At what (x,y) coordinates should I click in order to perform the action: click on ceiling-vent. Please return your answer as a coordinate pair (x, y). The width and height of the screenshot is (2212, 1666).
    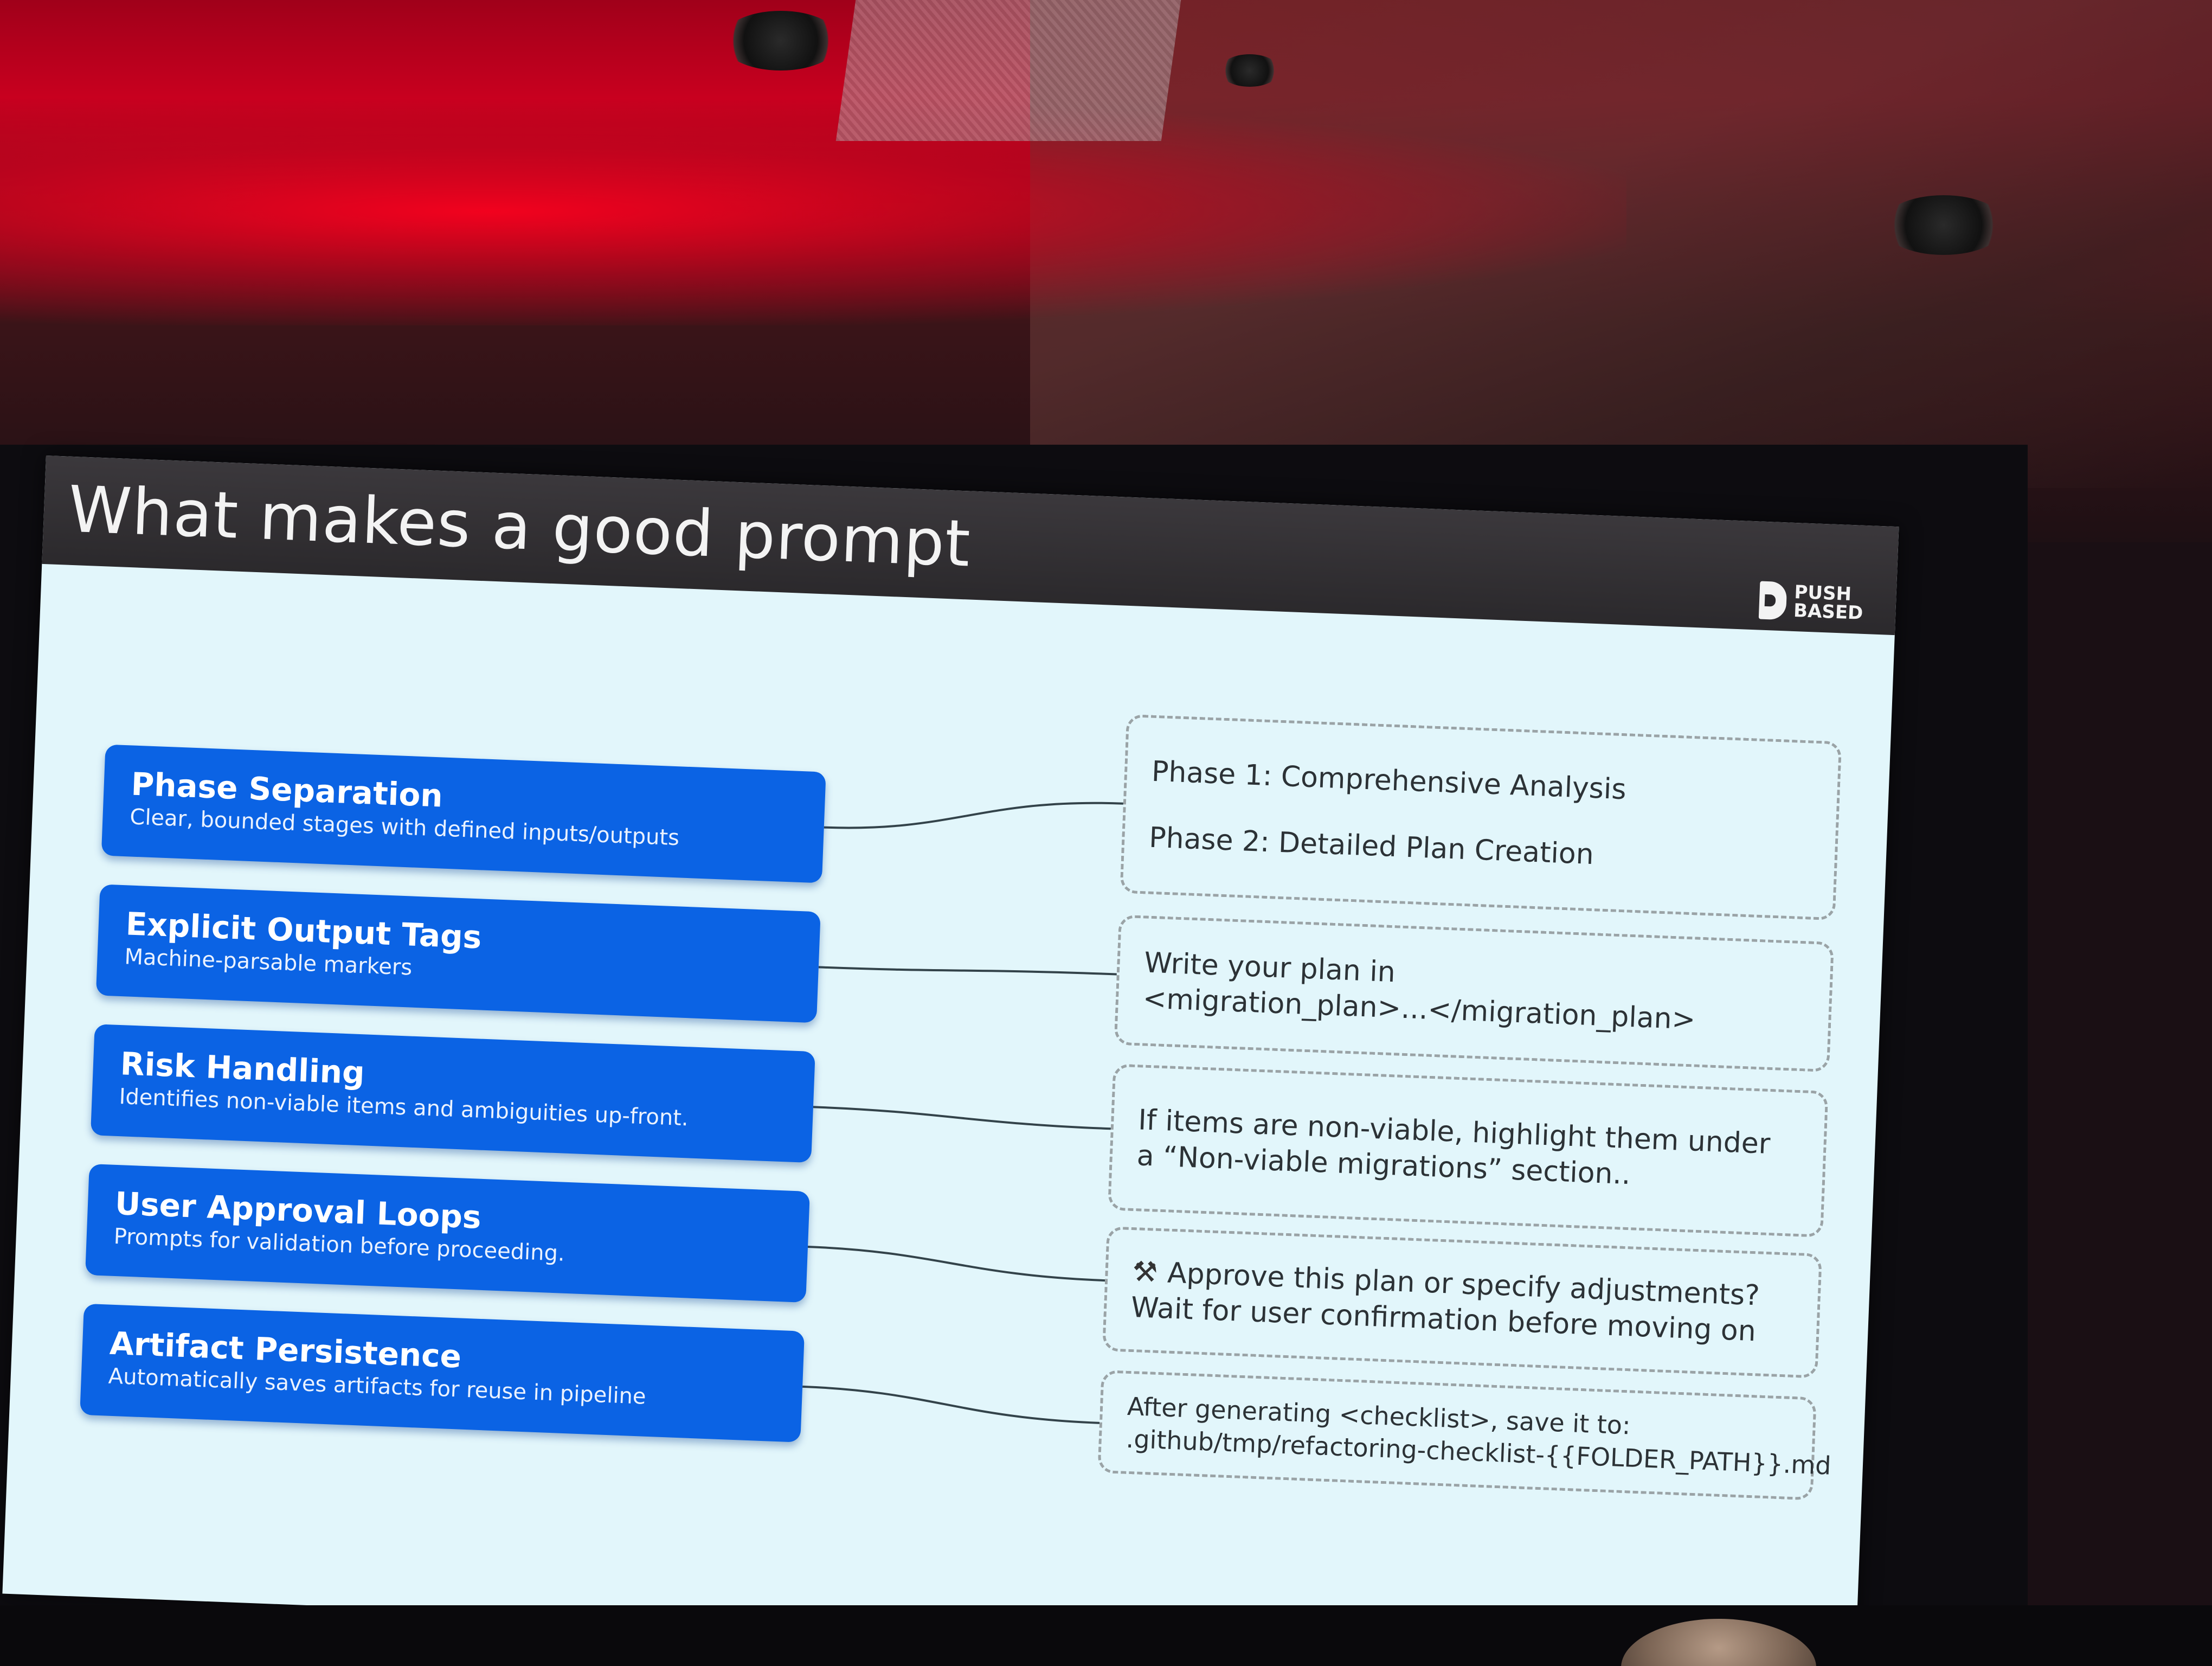
    Looking at the image, I should click on (1008, 70).